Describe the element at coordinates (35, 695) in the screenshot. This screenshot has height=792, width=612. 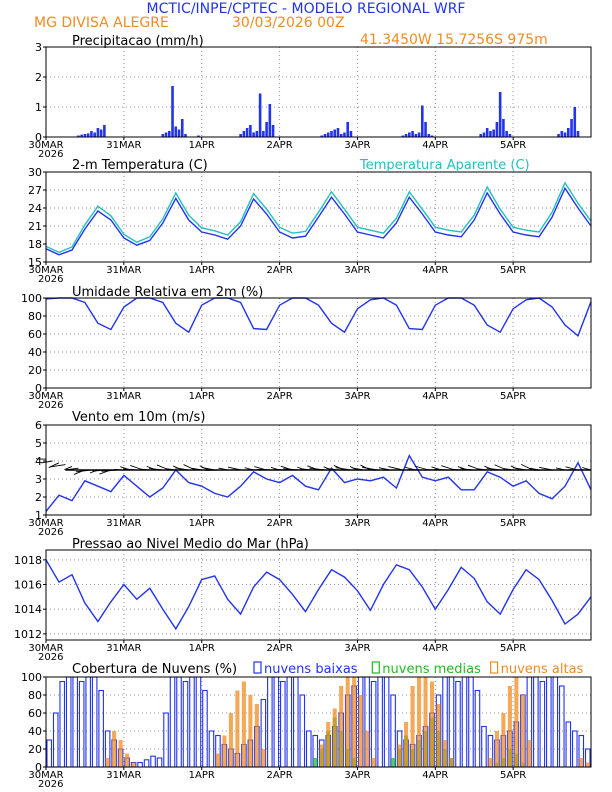
I see `y-tick-label: 80` at that location.